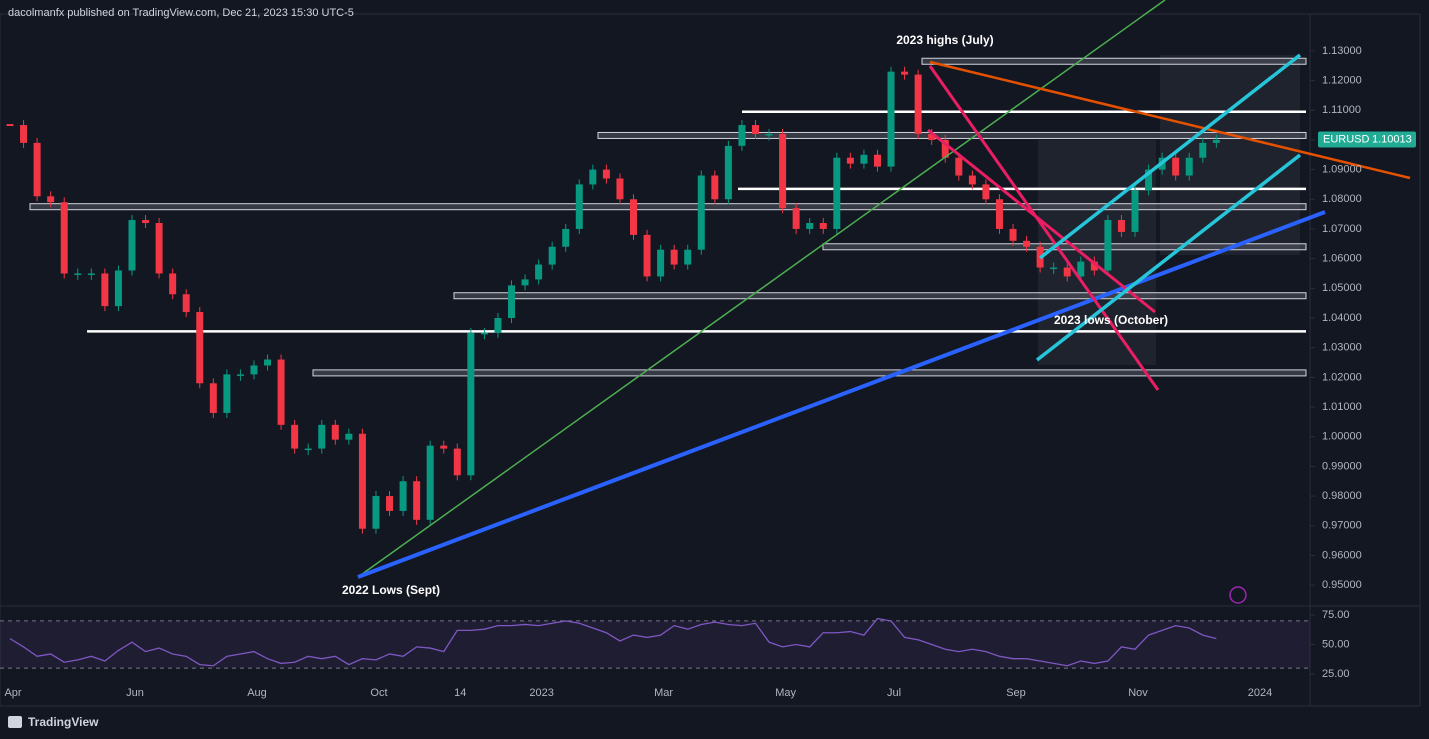  I want to click on trend-line, so click(1170, 120).